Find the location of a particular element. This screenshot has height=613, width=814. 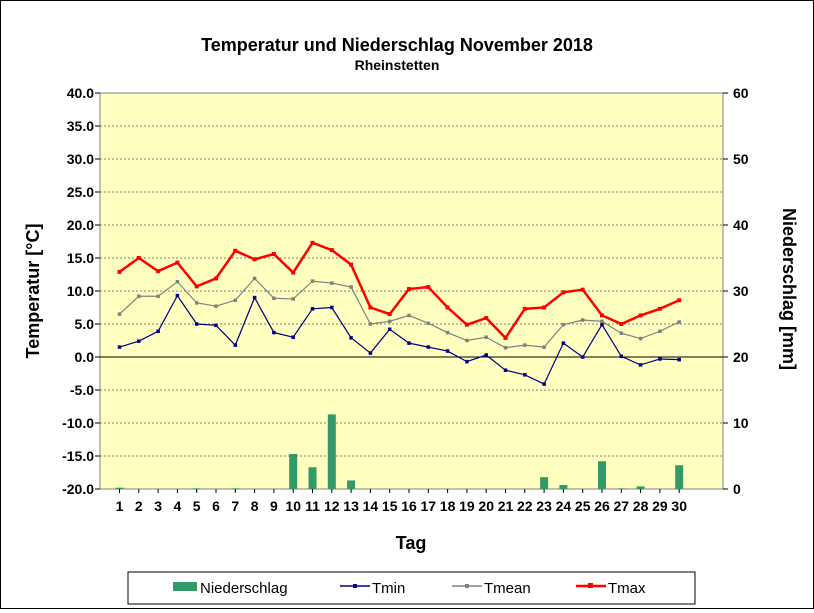

x-tick-label: 7 is located at coordinates (235, 506).